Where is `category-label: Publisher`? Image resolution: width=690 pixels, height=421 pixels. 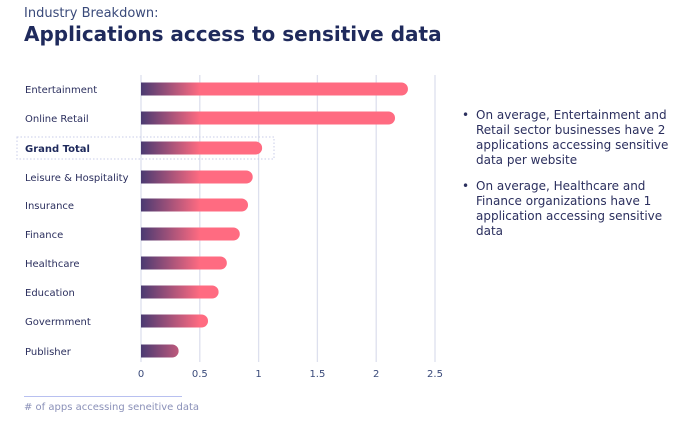 category-label: Publisher is located at coordinates (48, 352).